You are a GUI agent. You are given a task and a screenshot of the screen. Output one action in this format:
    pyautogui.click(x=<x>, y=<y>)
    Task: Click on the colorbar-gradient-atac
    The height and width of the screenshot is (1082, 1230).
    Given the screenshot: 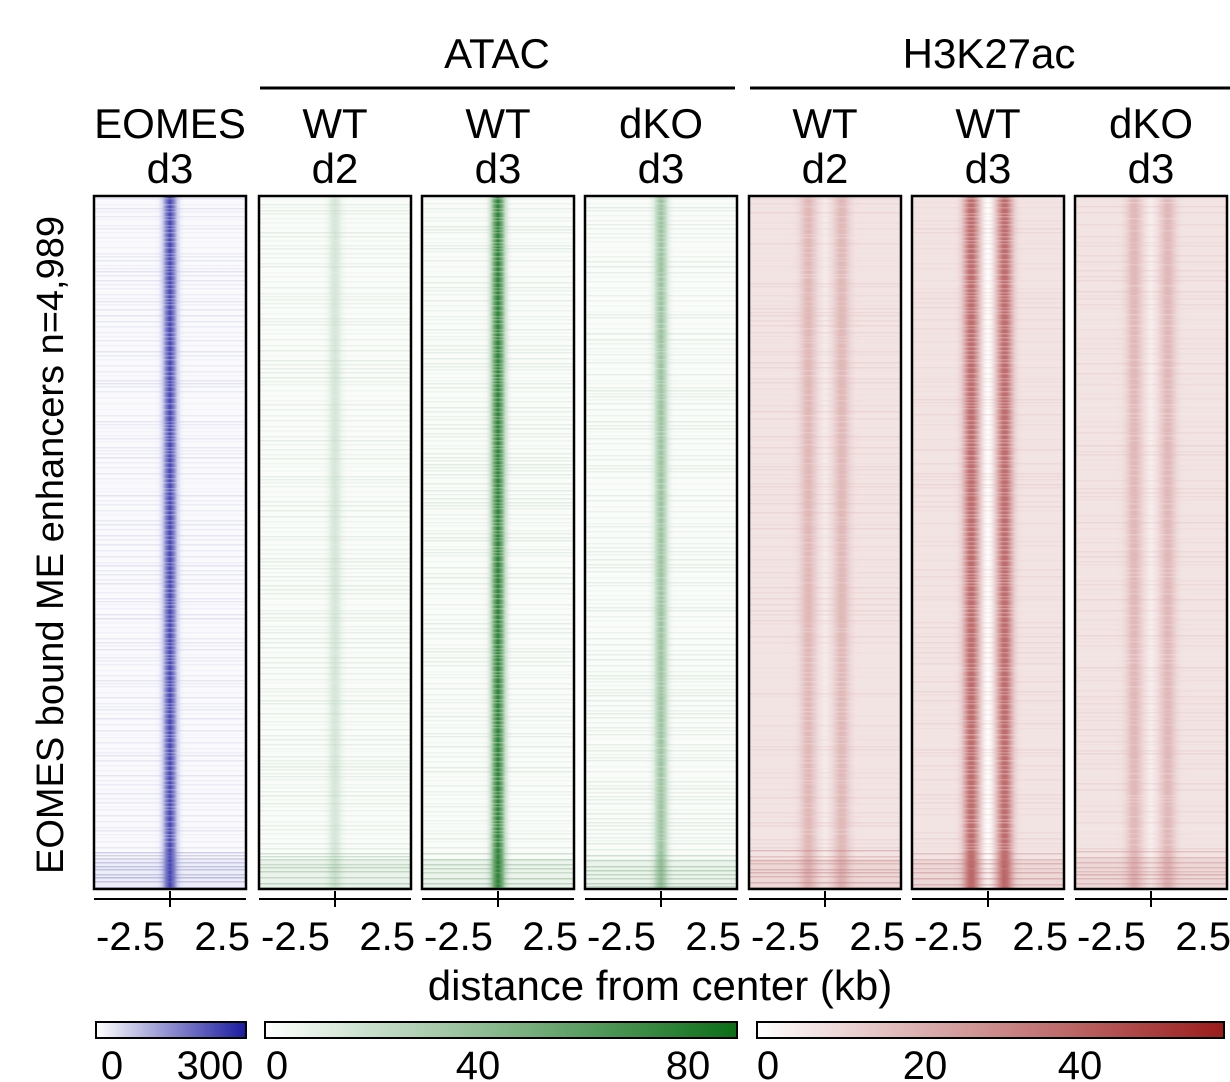 What is the action you would take?
    pyautogui.click(x=501, y=1030)
    